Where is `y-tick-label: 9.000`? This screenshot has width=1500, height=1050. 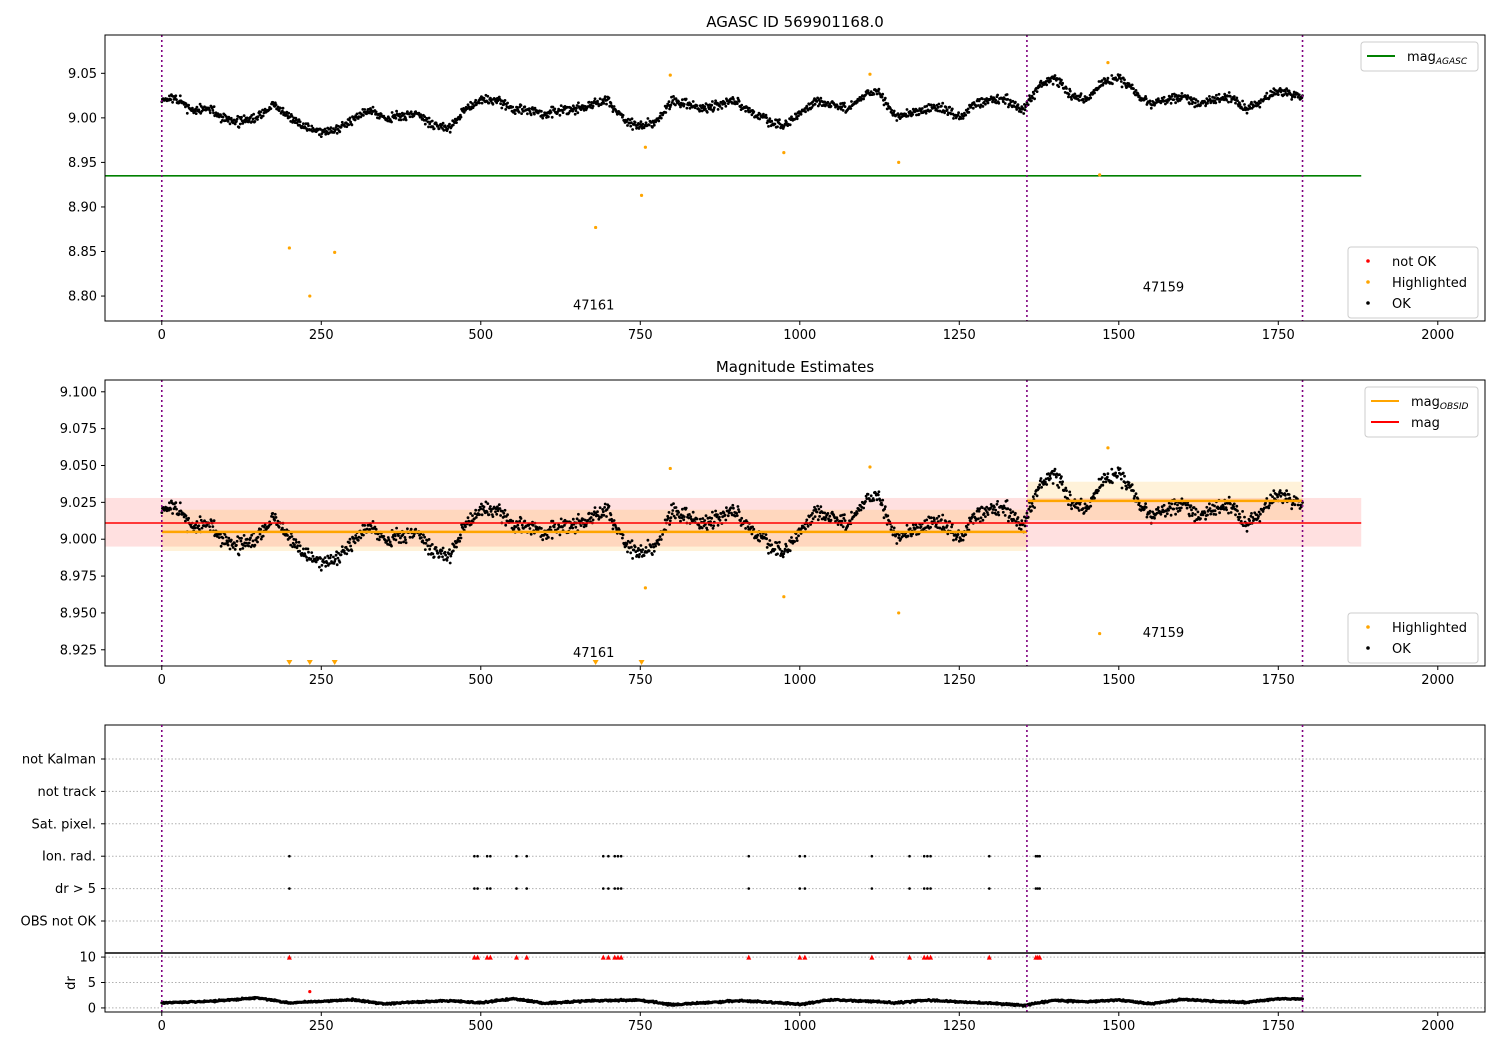
y-tick-label: 9.000 is located at coordinates (78, 540).